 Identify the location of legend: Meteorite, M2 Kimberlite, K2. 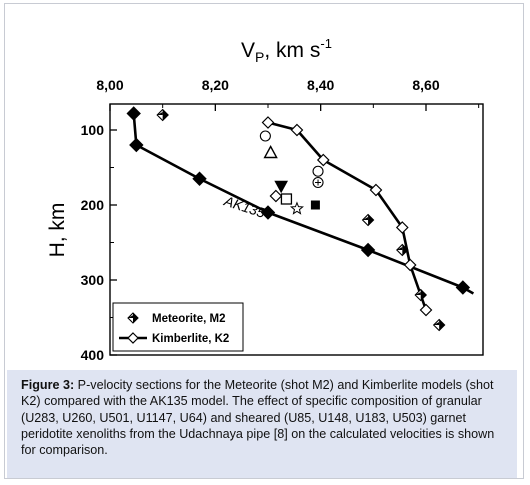
(178, 327).